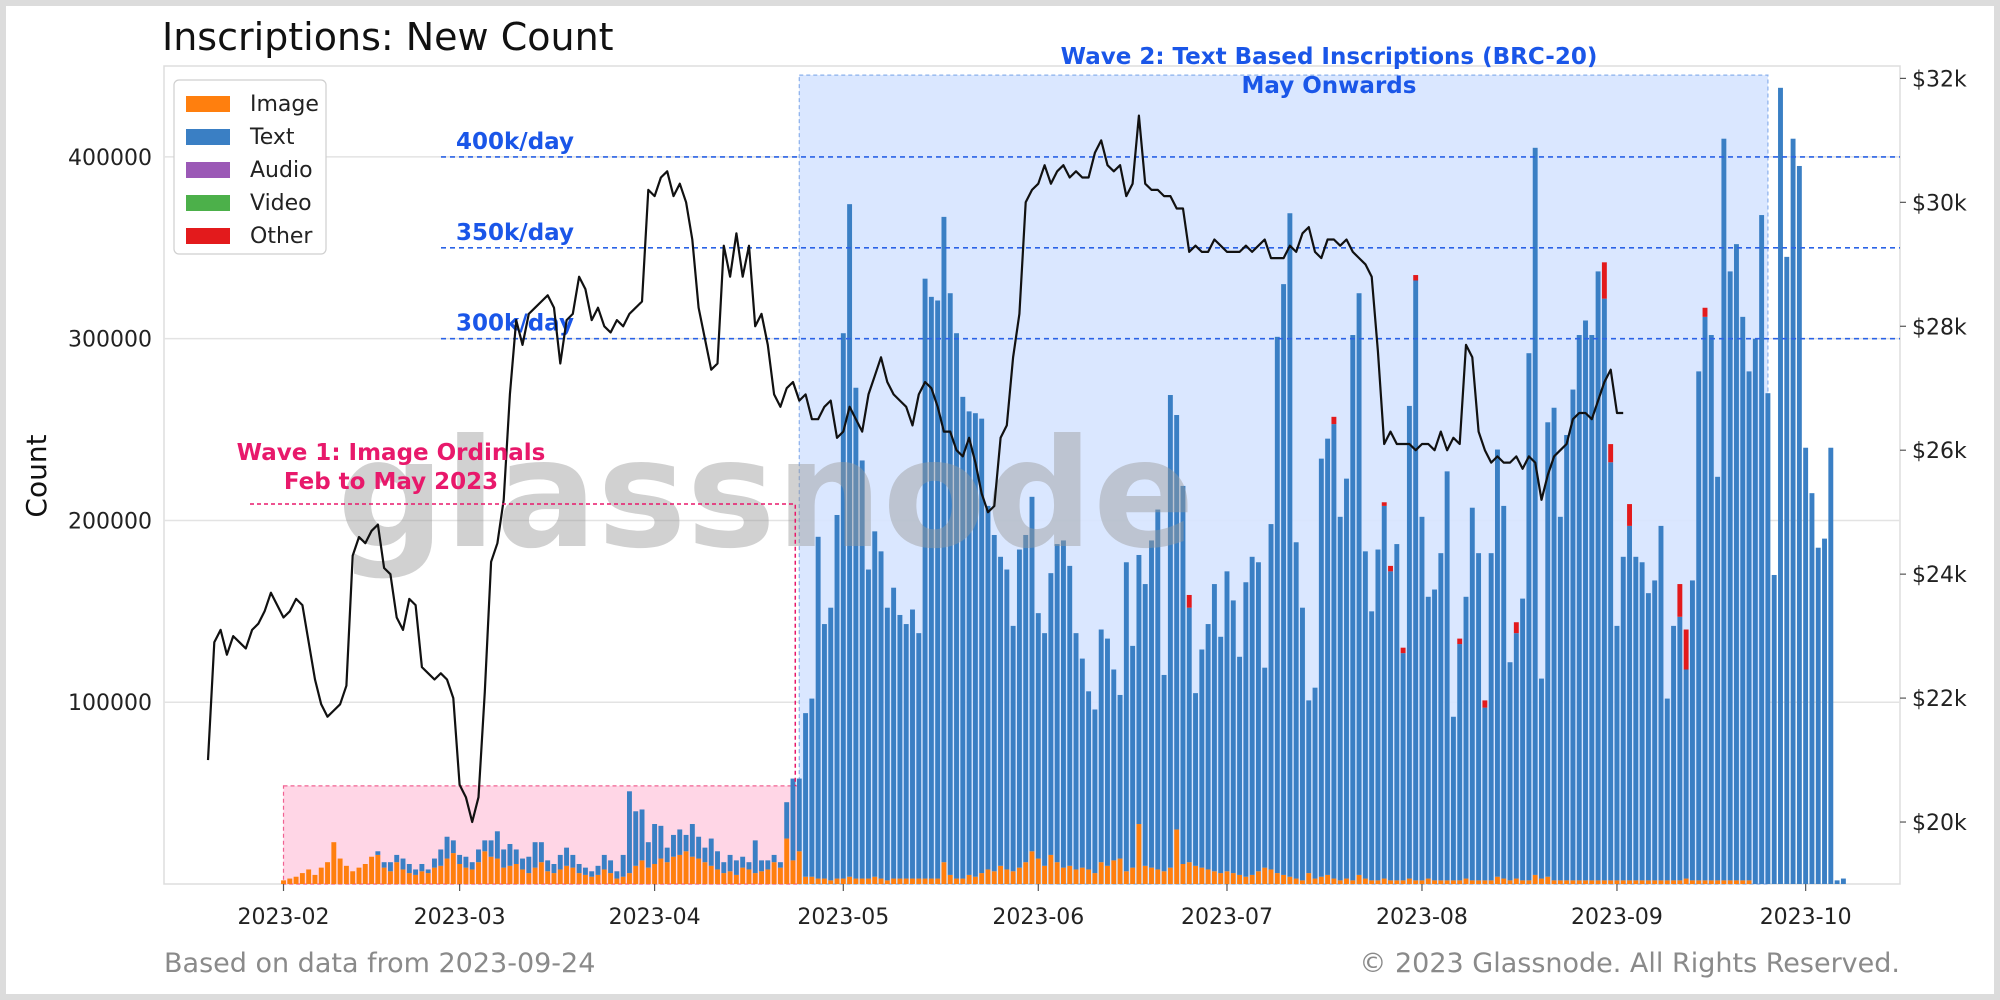  I want to click on threshold-label: 350k/day, so click(515, 233).